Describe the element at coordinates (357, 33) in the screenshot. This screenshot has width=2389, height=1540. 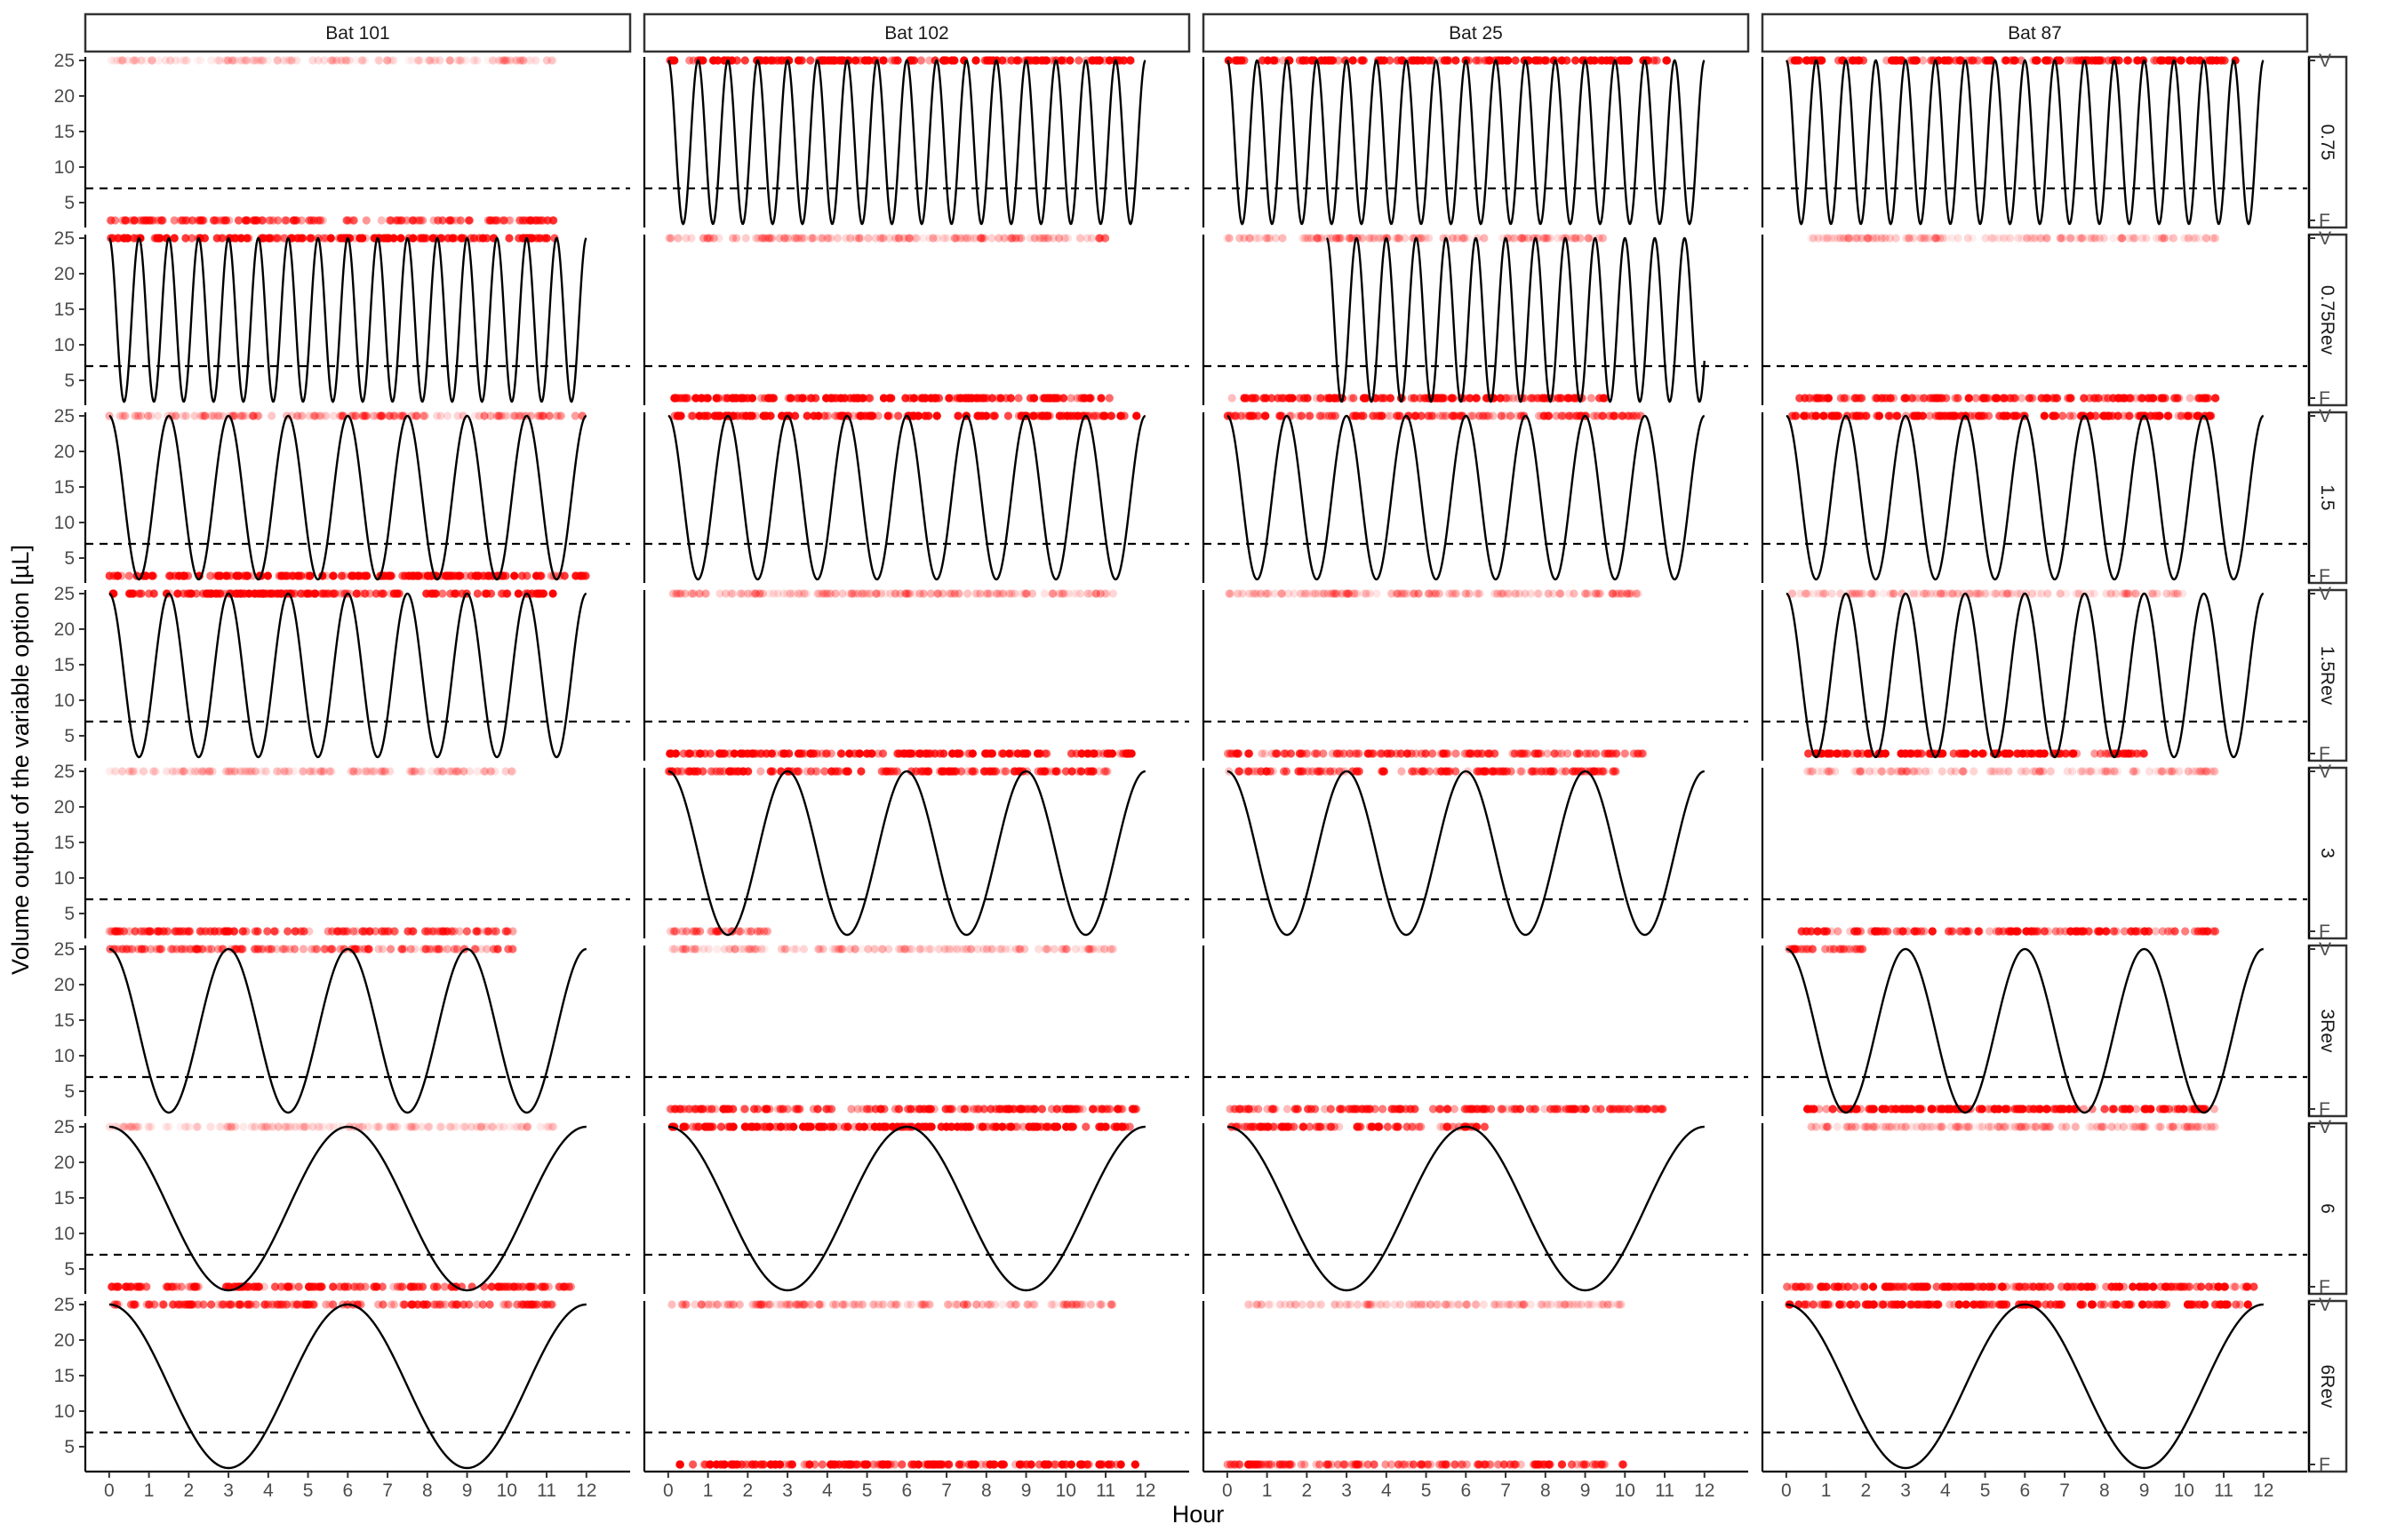
I see `column-strip-label: Bat 101` at that location.